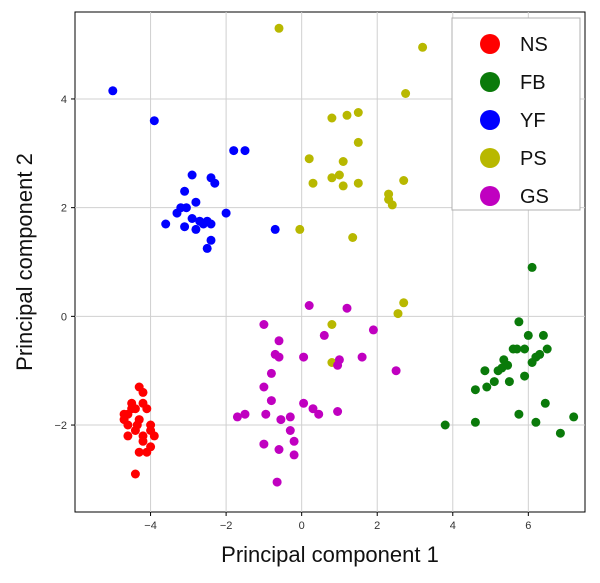  What do you see at coordinates (509, 350) in the screenshot?
I see `series-fb` at bounding box center [509, 350].